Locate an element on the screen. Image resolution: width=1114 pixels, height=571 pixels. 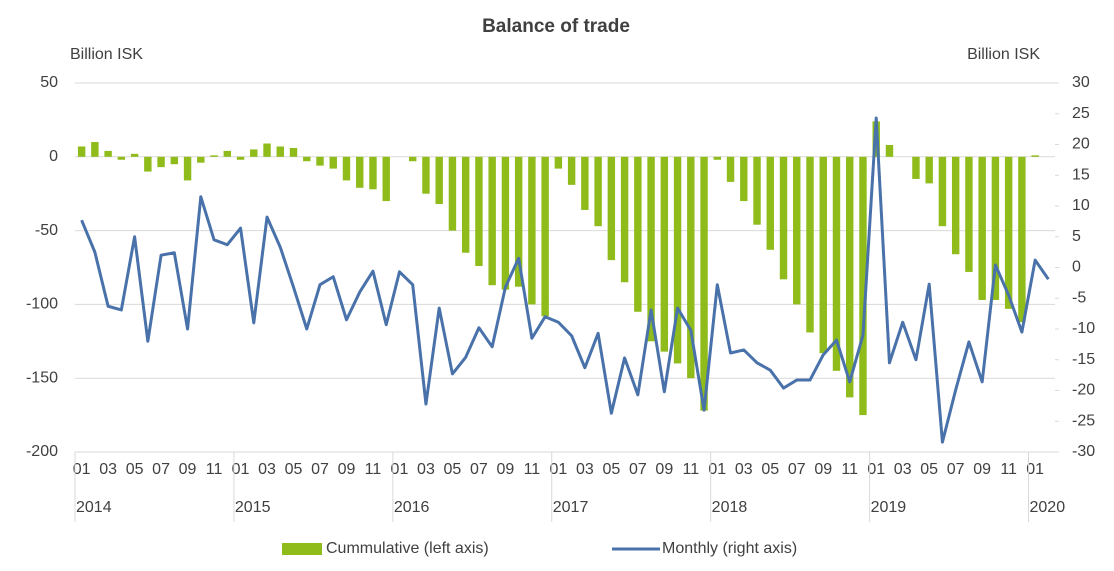
chart-title: Balance of trade is located at coordinates (556, 26).